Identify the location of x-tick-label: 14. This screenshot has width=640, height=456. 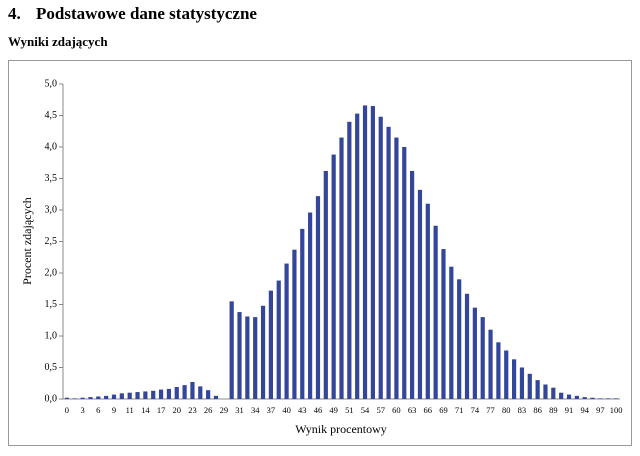
(145, 410).